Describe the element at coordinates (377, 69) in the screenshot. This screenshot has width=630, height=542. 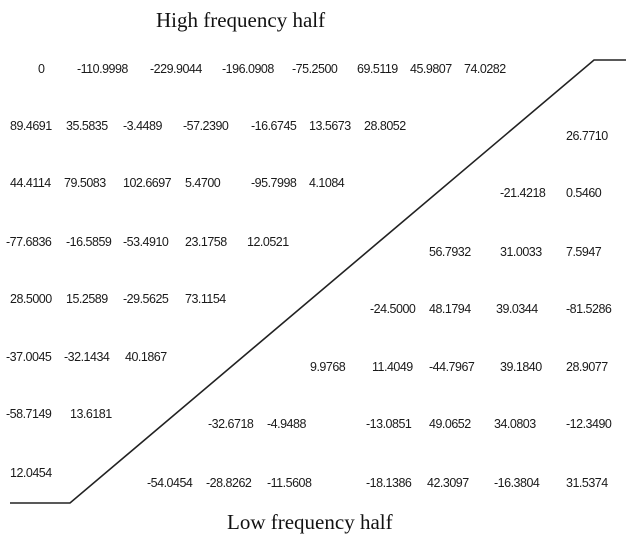
I see `coefficient-cell: 69.5119` at that location.